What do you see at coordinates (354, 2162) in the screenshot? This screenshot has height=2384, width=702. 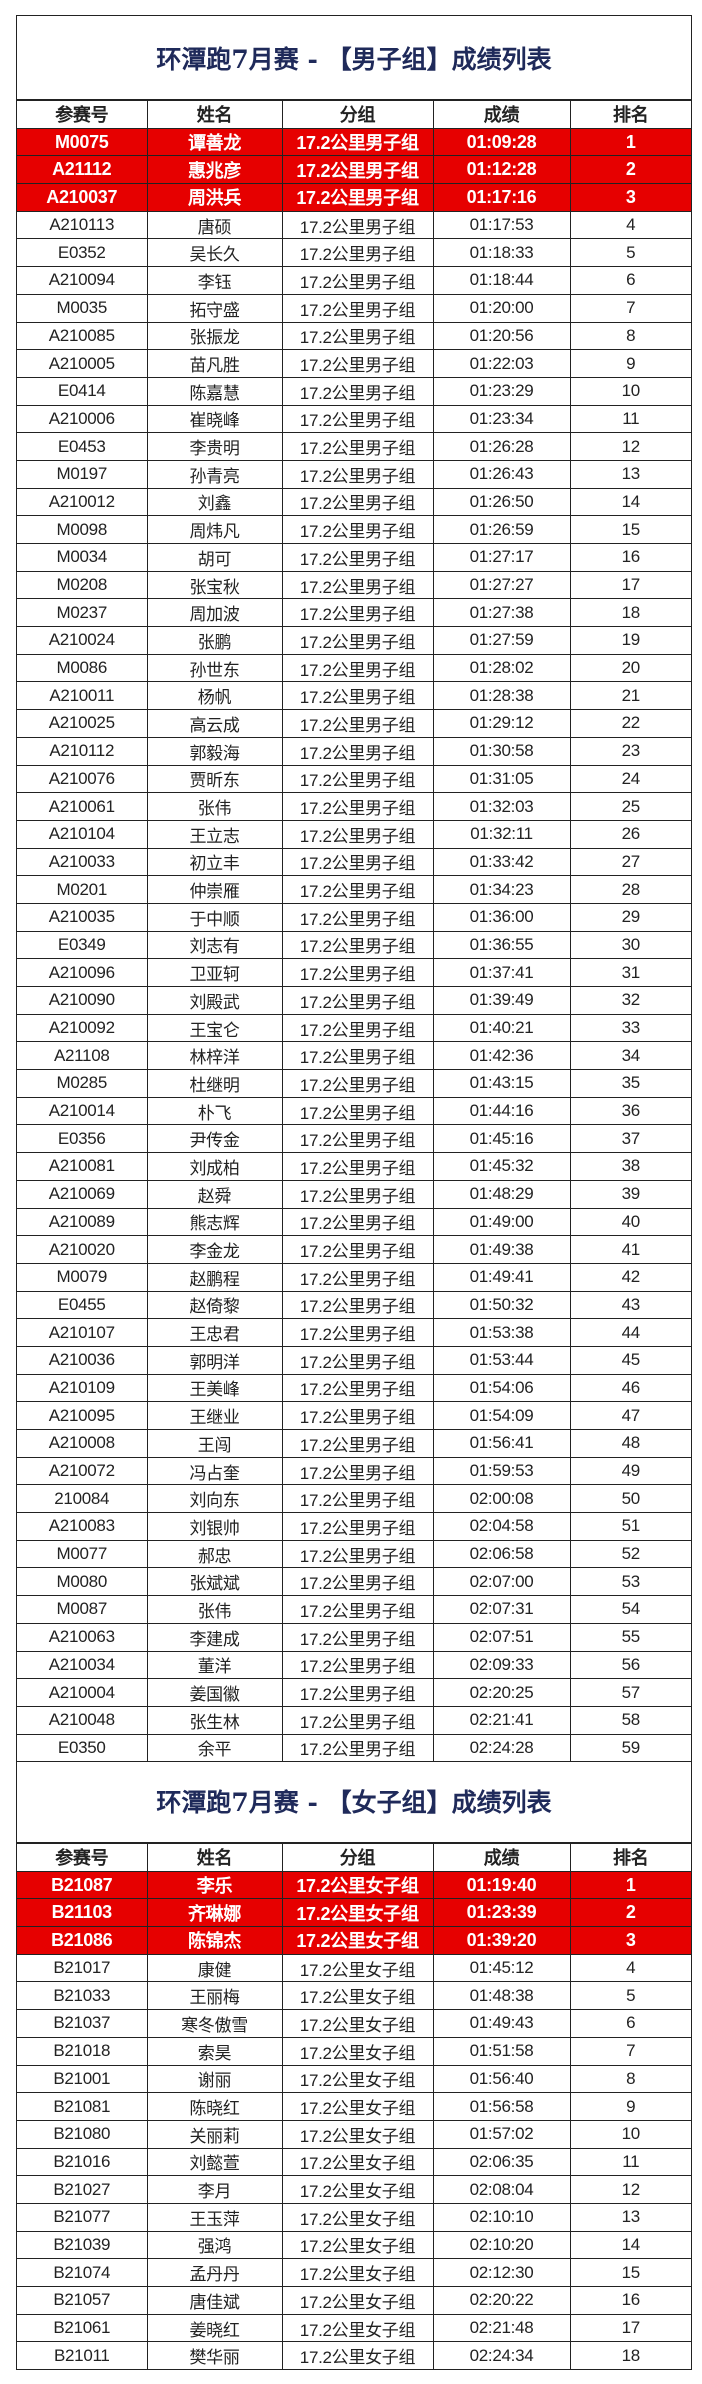 I see `table-row: B21016 刘懿萱 17.2公里女子组 02:06:35 11` at bounding box center [354, 2162].